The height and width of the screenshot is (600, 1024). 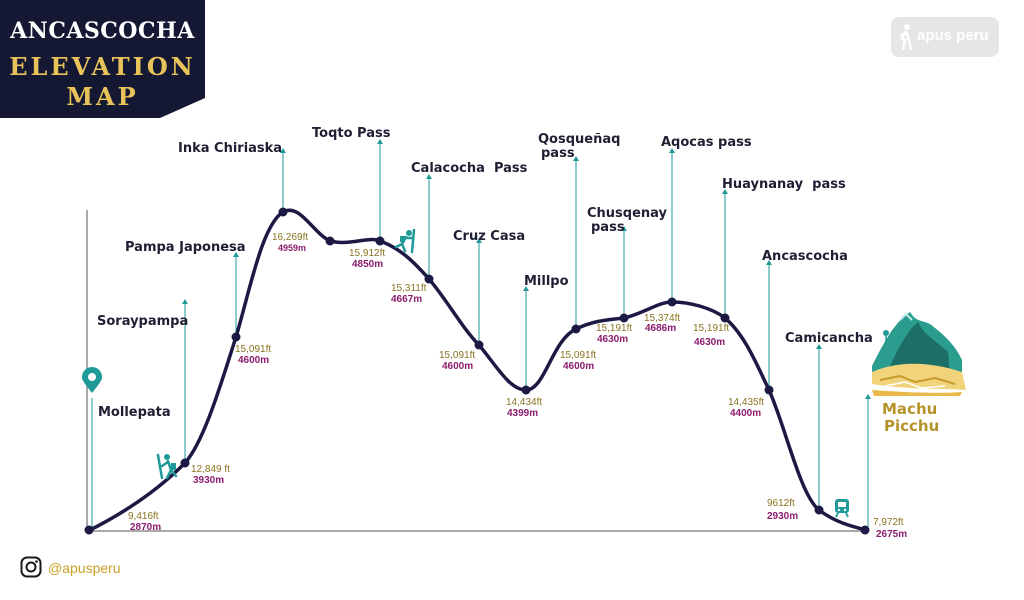 I want to click on point-cruz-casa, so click(x=479, y=345).